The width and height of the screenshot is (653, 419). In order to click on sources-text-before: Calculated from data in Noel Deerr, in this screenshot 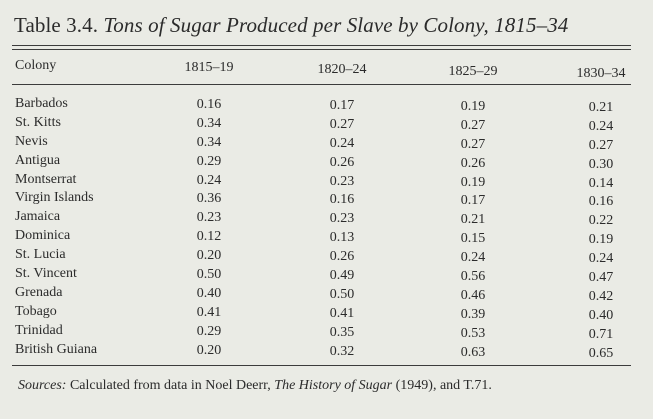, I will do `click(170, 385)`.